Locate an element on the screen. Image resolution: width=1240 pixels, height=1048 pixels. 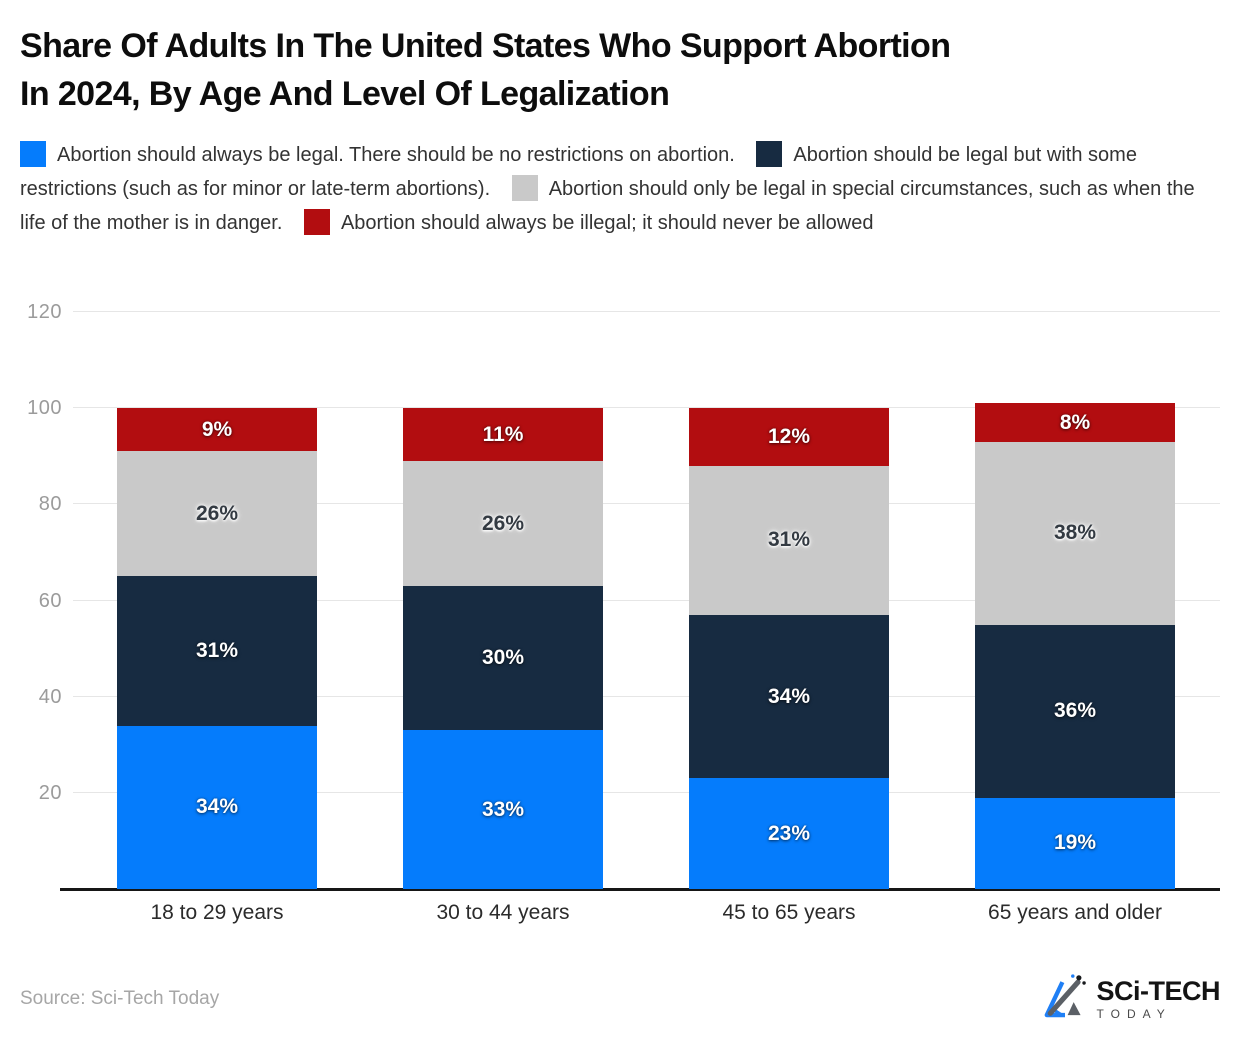
bar-column: 33% 30% 26% 11% is located at coordinates (503, 648).